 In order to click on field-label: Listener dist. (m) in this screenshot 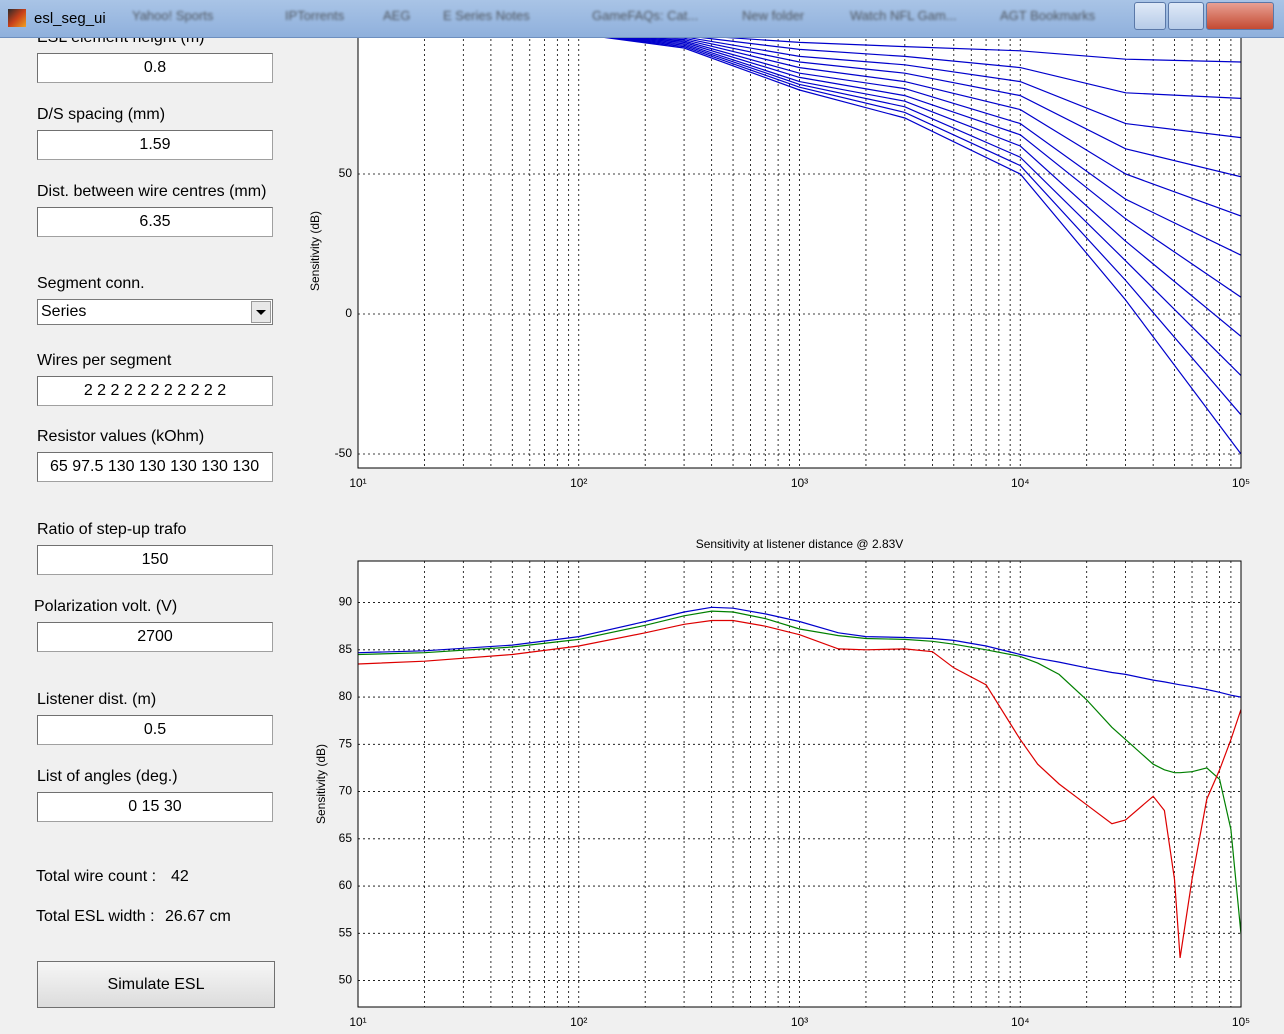, I will do `click(97, 699)`.